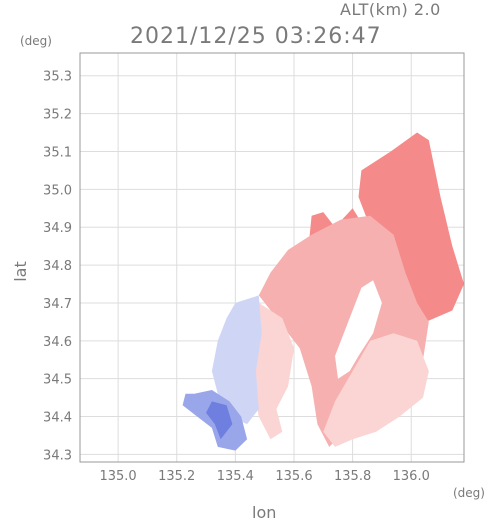 Image resolution: width=491 pixels, height=522 pixels. Describe the element at coordinates (358, 329) in the screenshot. I see `lake-gap` at that location.